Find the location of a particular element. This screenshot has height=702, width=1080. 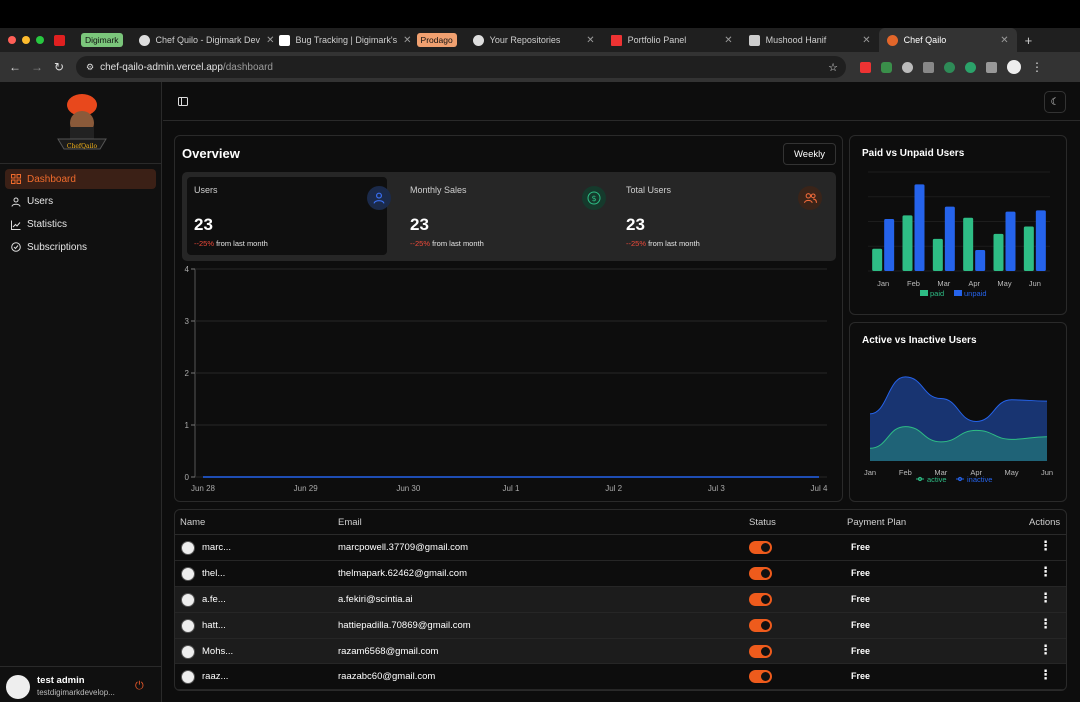

reload-icon: ↻ is located at coordinates (59, 67).